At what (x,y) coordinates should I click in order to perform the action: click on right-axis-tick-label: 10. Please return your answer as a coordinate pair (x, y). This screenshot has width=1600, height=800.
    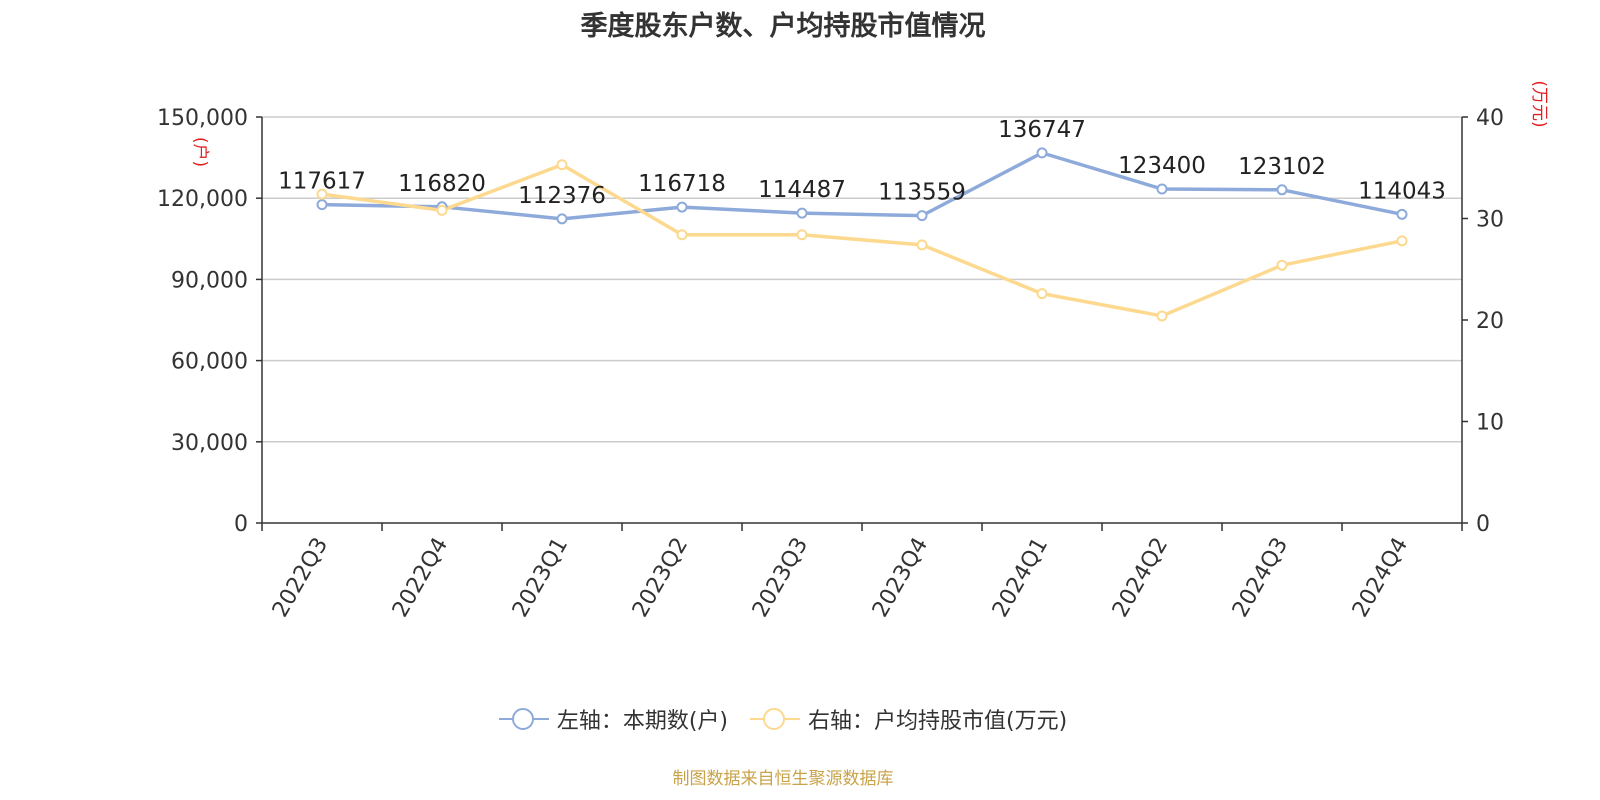
    Looking at the image, I should click on (1490, 423).